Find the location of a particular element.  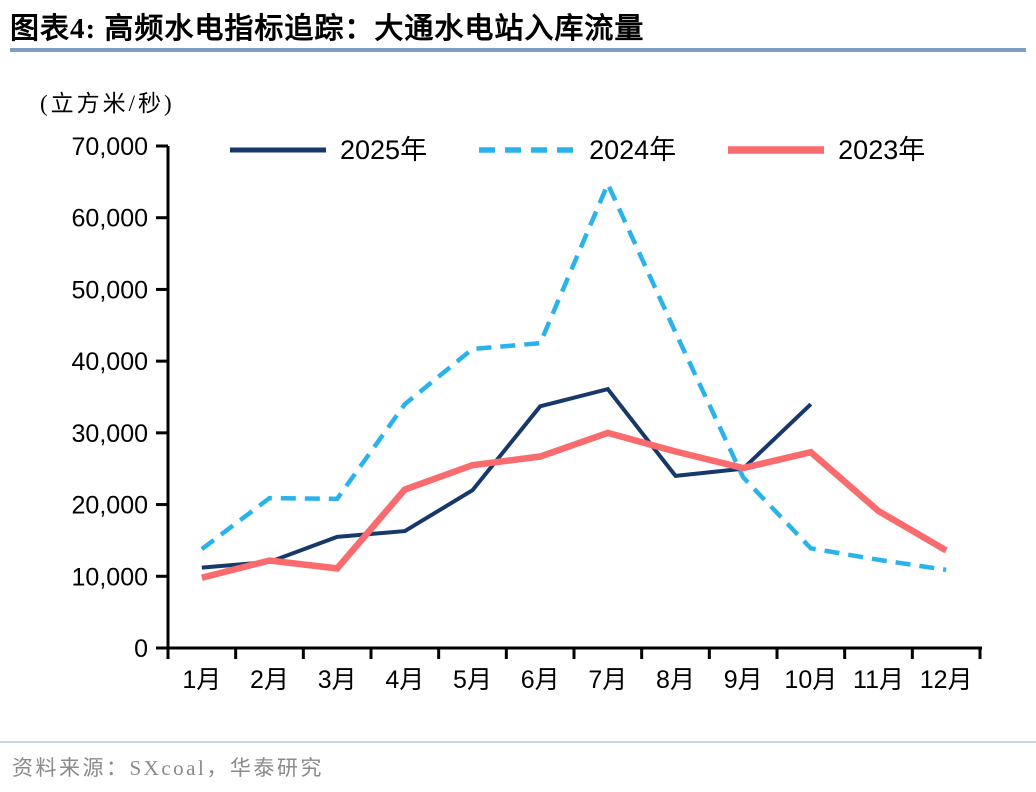

legend-label: 2023年 is located at coordinates (882, 149).